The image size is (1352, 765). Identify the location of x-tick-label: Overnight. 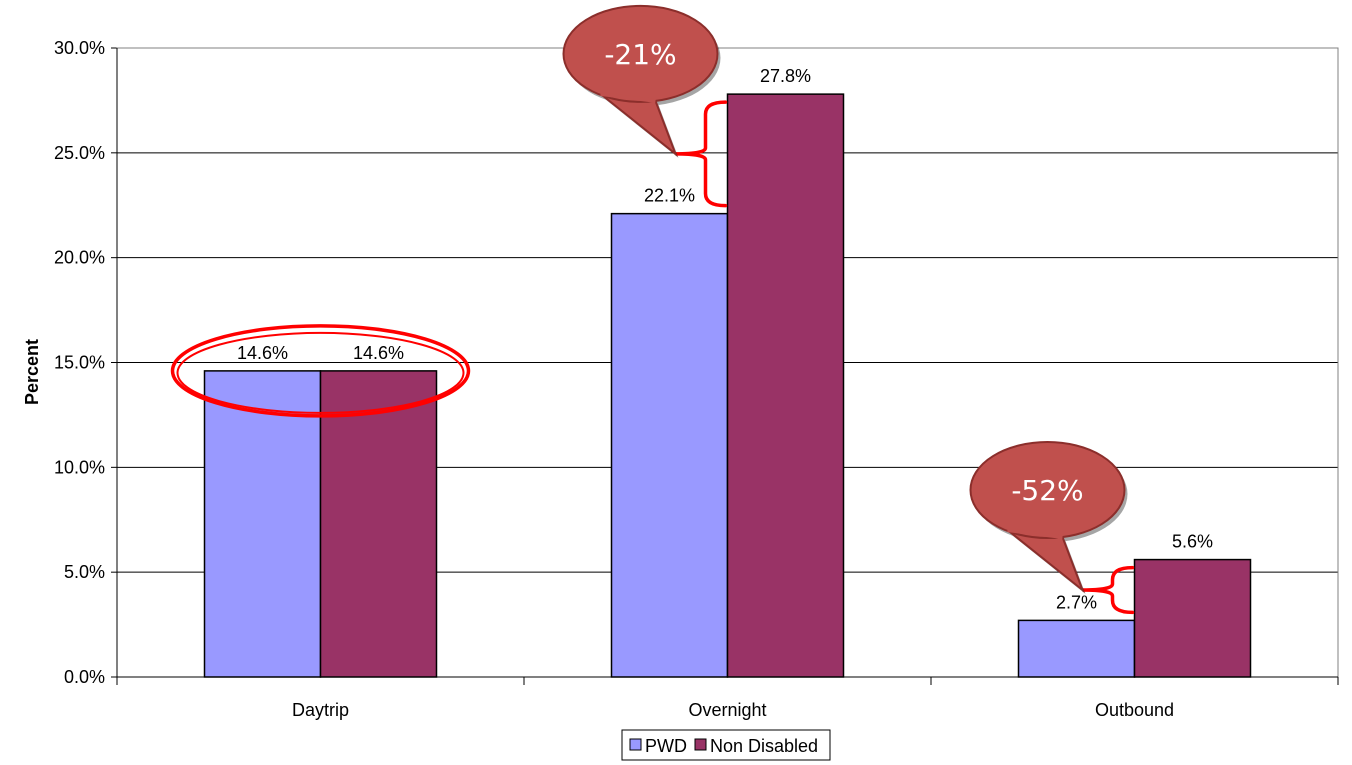
(727, 710).